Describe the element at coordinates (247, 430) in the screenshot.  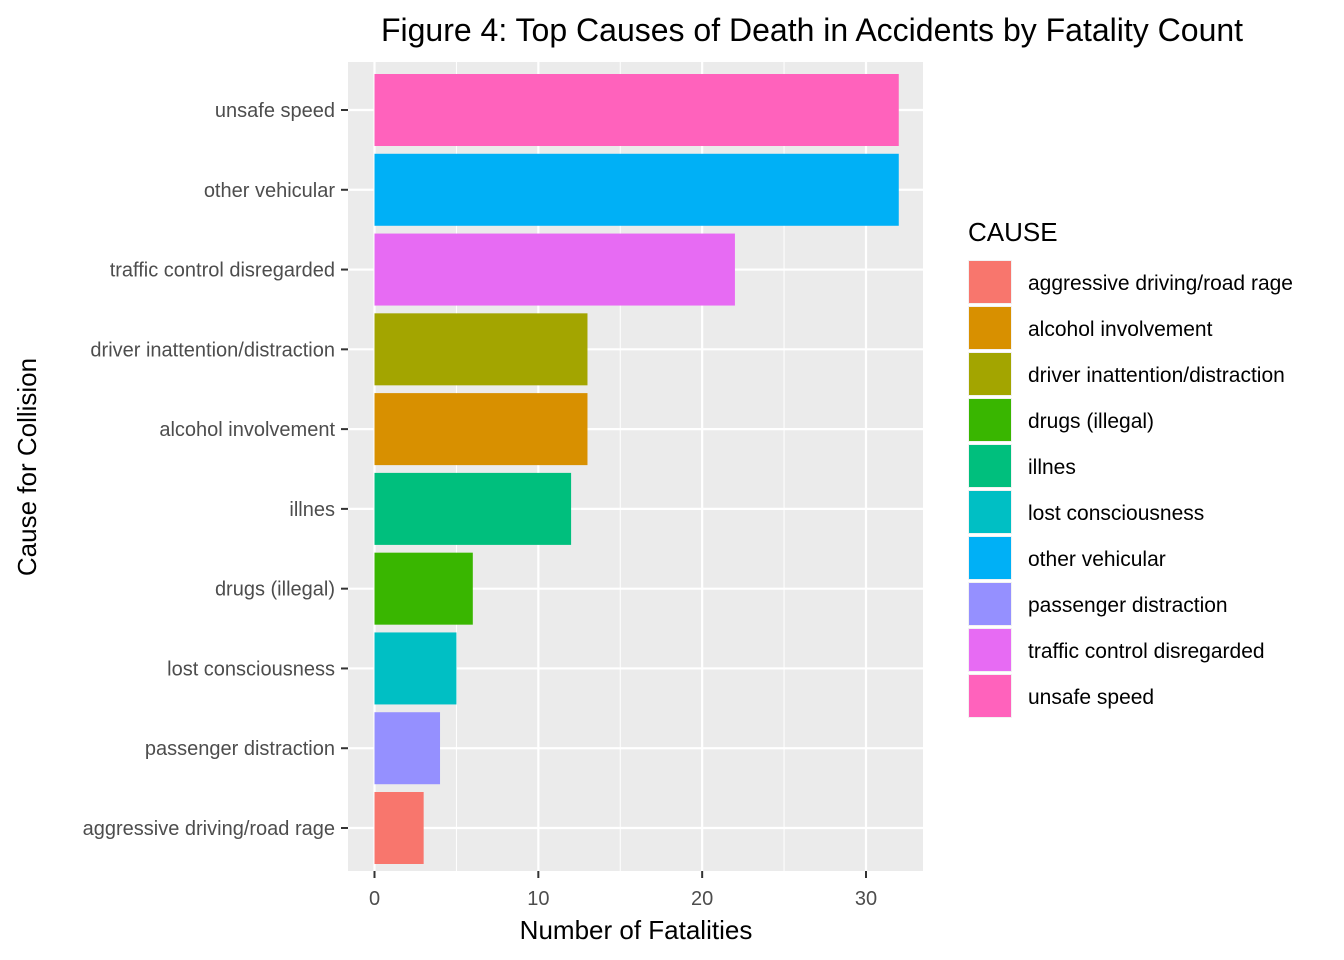
I see `y-tick-label: alcohol involvement` at that location.